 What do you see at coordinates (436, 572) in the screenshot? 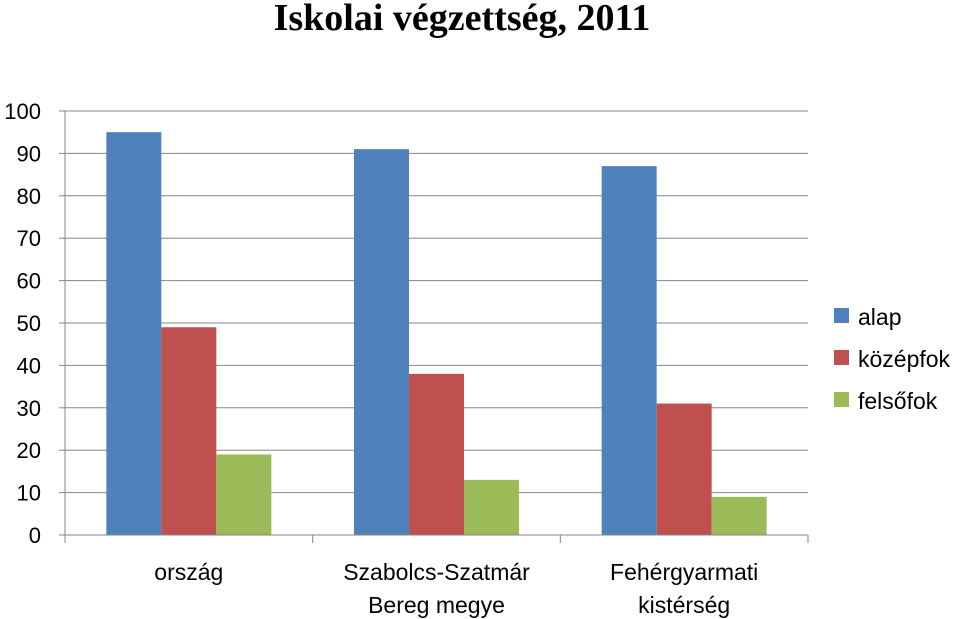
I see `x-category-label: Szabolcs-Szatmár` at bounding box center [436, 572].